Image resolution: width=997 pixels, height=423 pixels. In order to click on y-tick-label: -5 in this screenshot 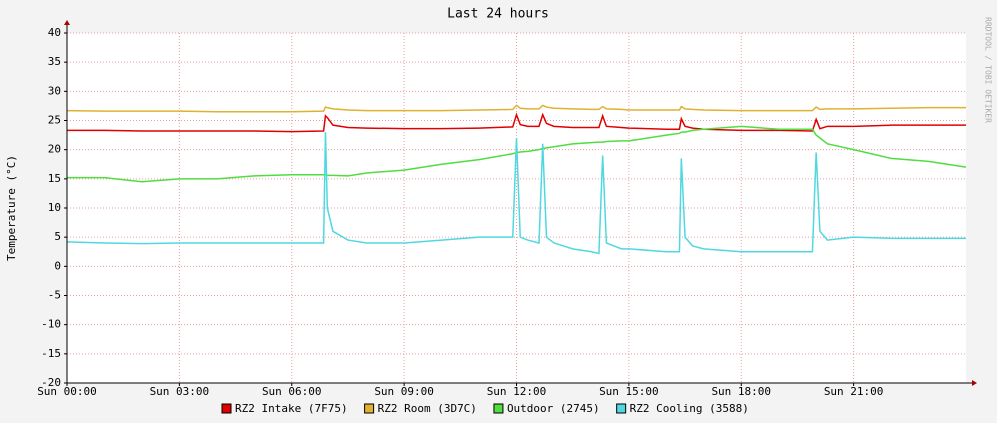, I will do `click(54, 295)`.